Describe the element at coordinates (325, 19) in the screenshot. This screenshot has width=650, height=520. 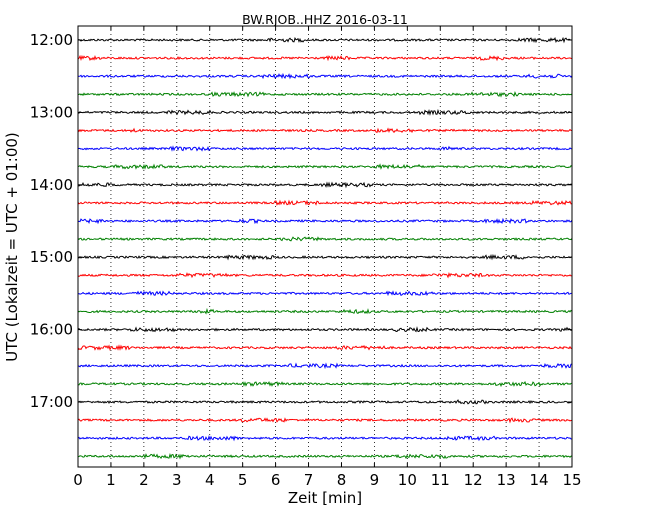
I see `chart-title: BW.RJOB..HHZ 2016-03-11` at that location.